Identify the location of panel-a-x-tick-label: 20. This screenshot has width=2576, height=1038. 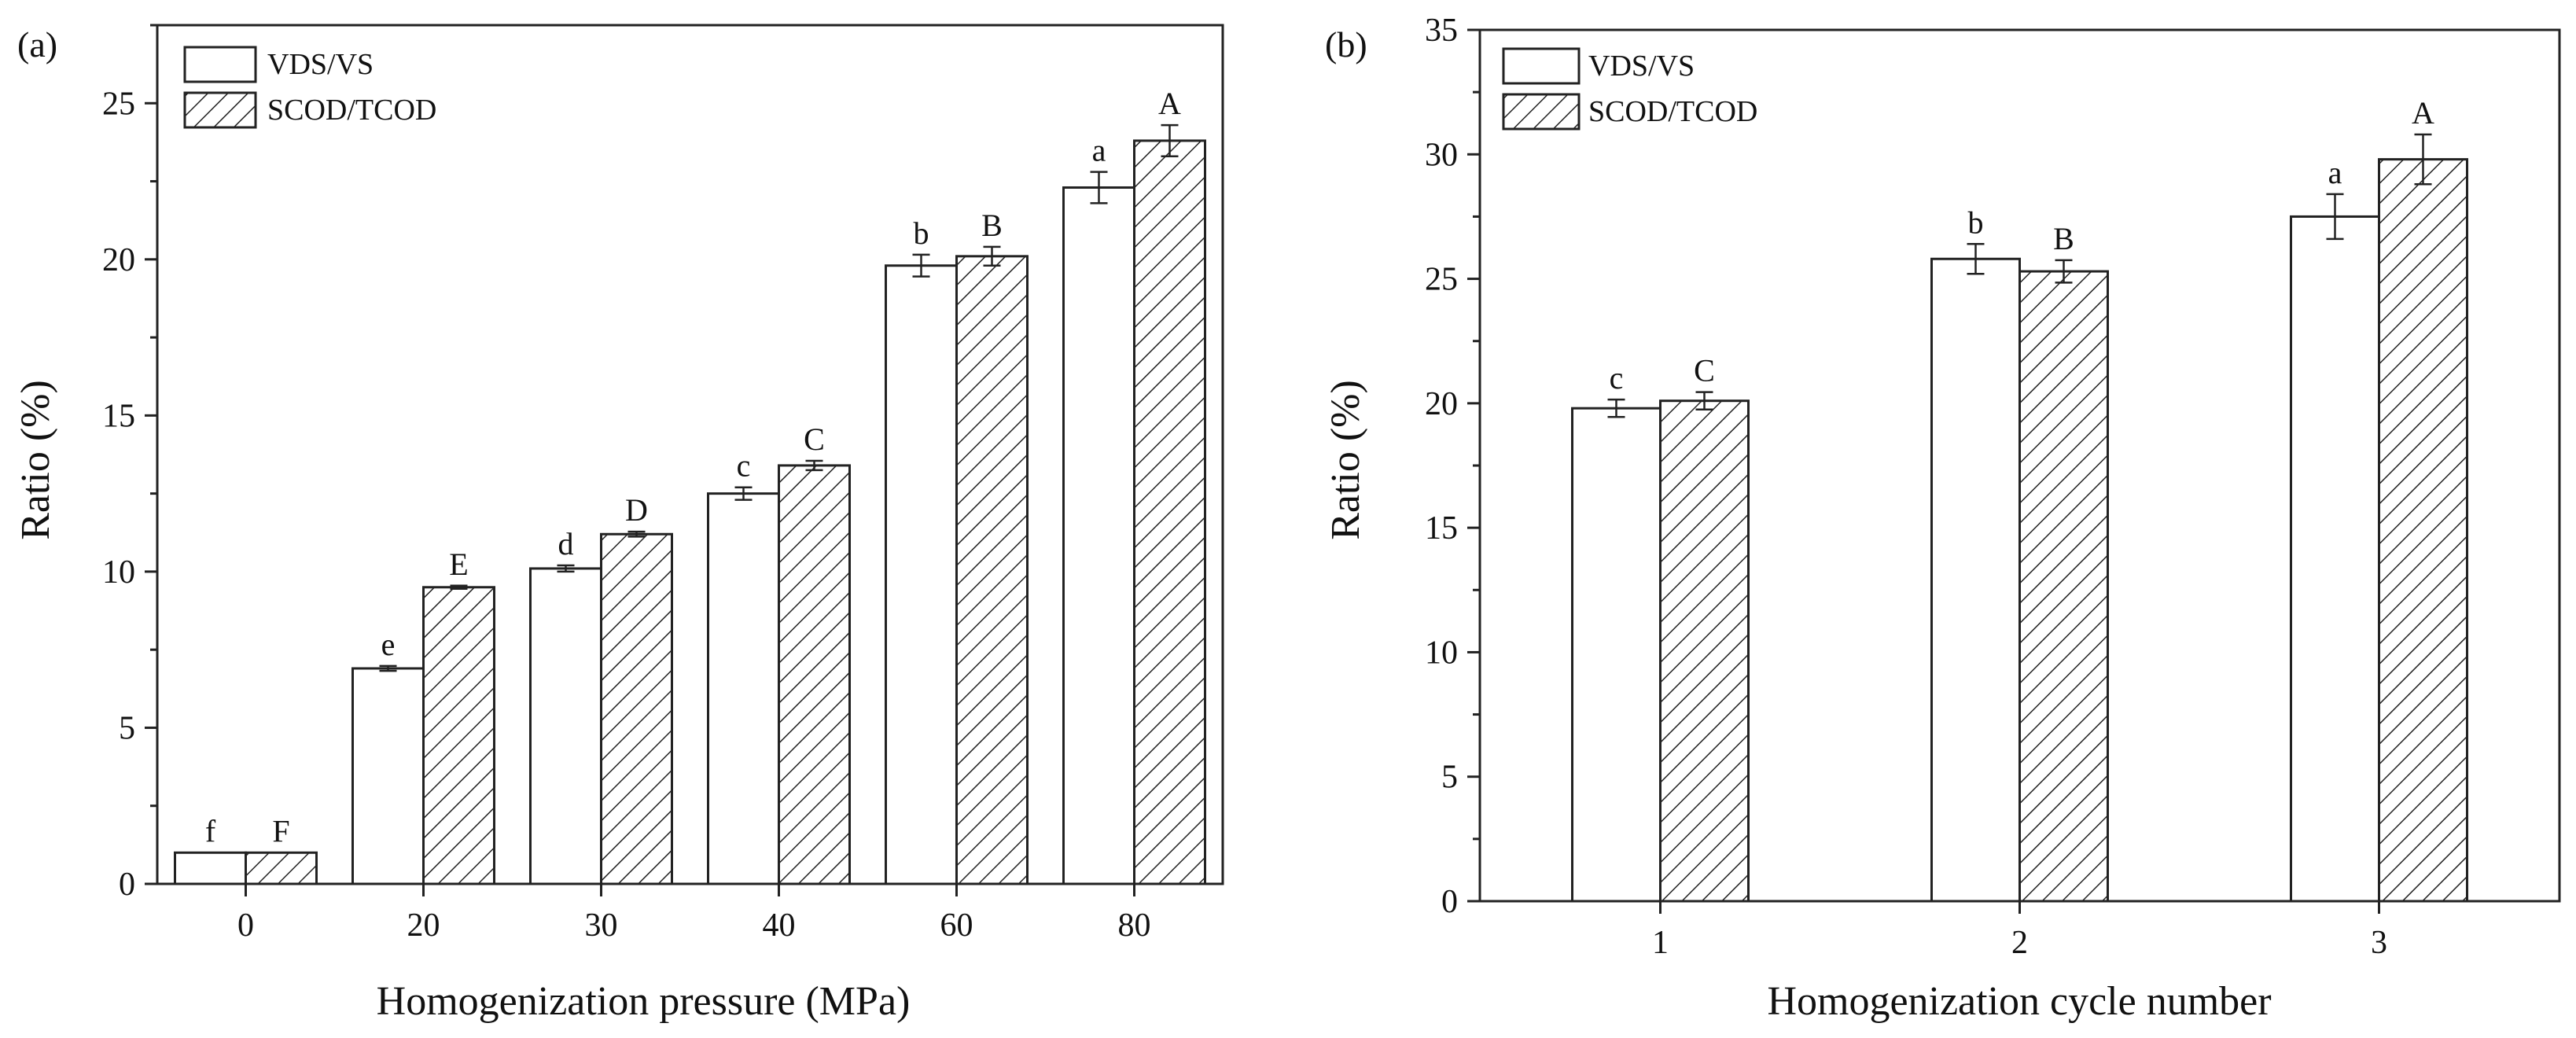
(424, 926).